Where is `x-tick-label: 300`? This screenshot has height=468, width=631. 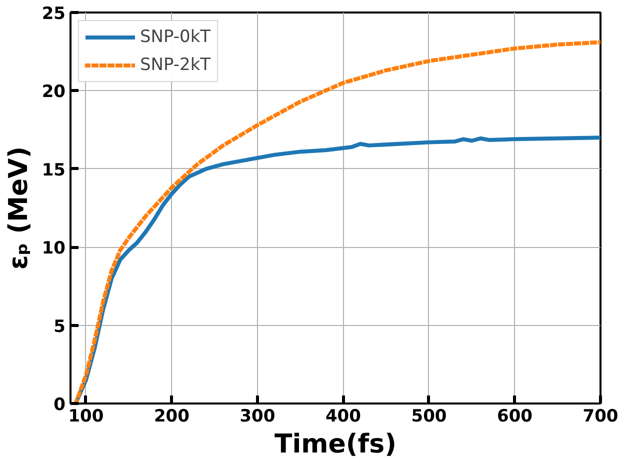 x-tick-label: 300 is located at coordinates (258, 416).